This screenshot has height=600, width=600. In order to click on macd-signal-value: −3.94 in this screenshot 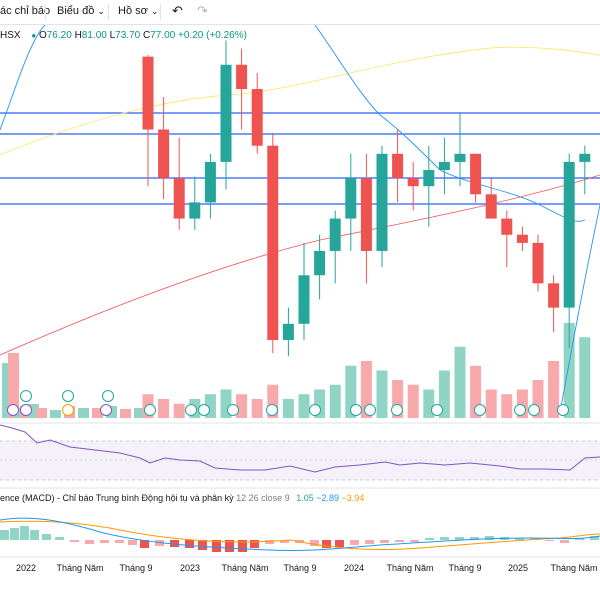, I will do `click(353, 498)`.